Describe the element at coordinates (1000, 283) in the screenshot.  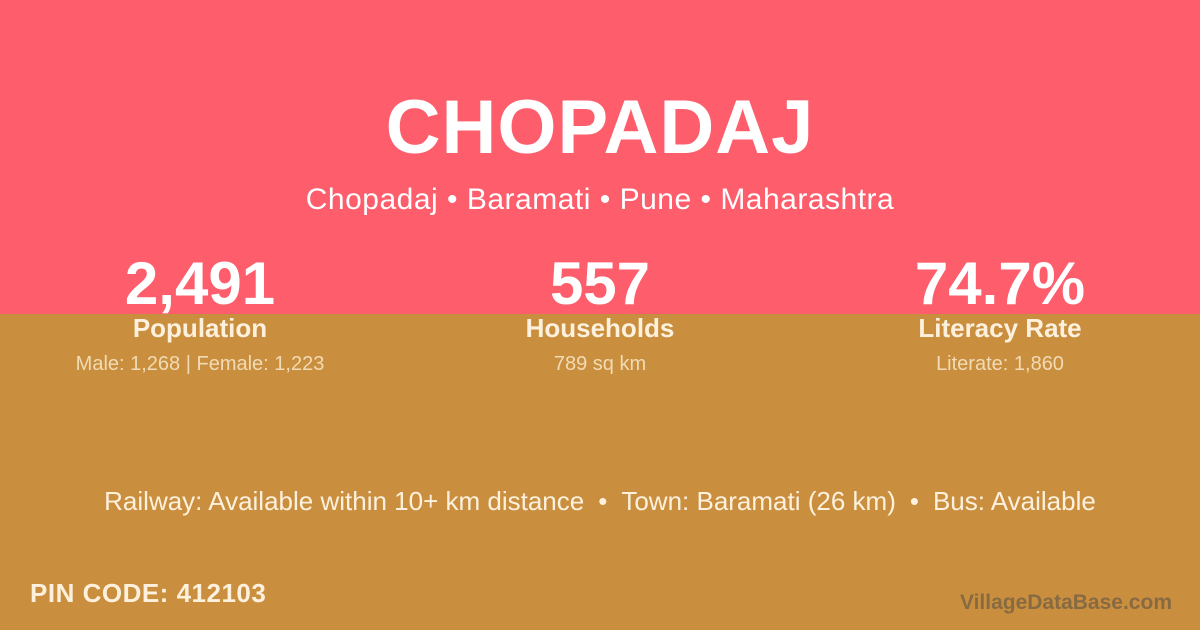
I see `literacy-rate-value: 74.7%` at that location.